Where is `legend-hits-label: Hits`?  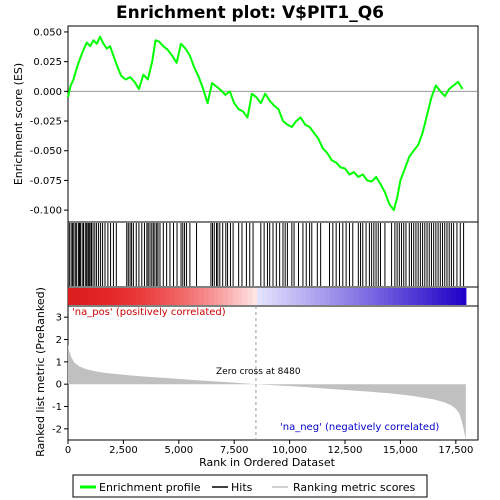 legend-hits-label: Hits is located at coordinates (242, 487).